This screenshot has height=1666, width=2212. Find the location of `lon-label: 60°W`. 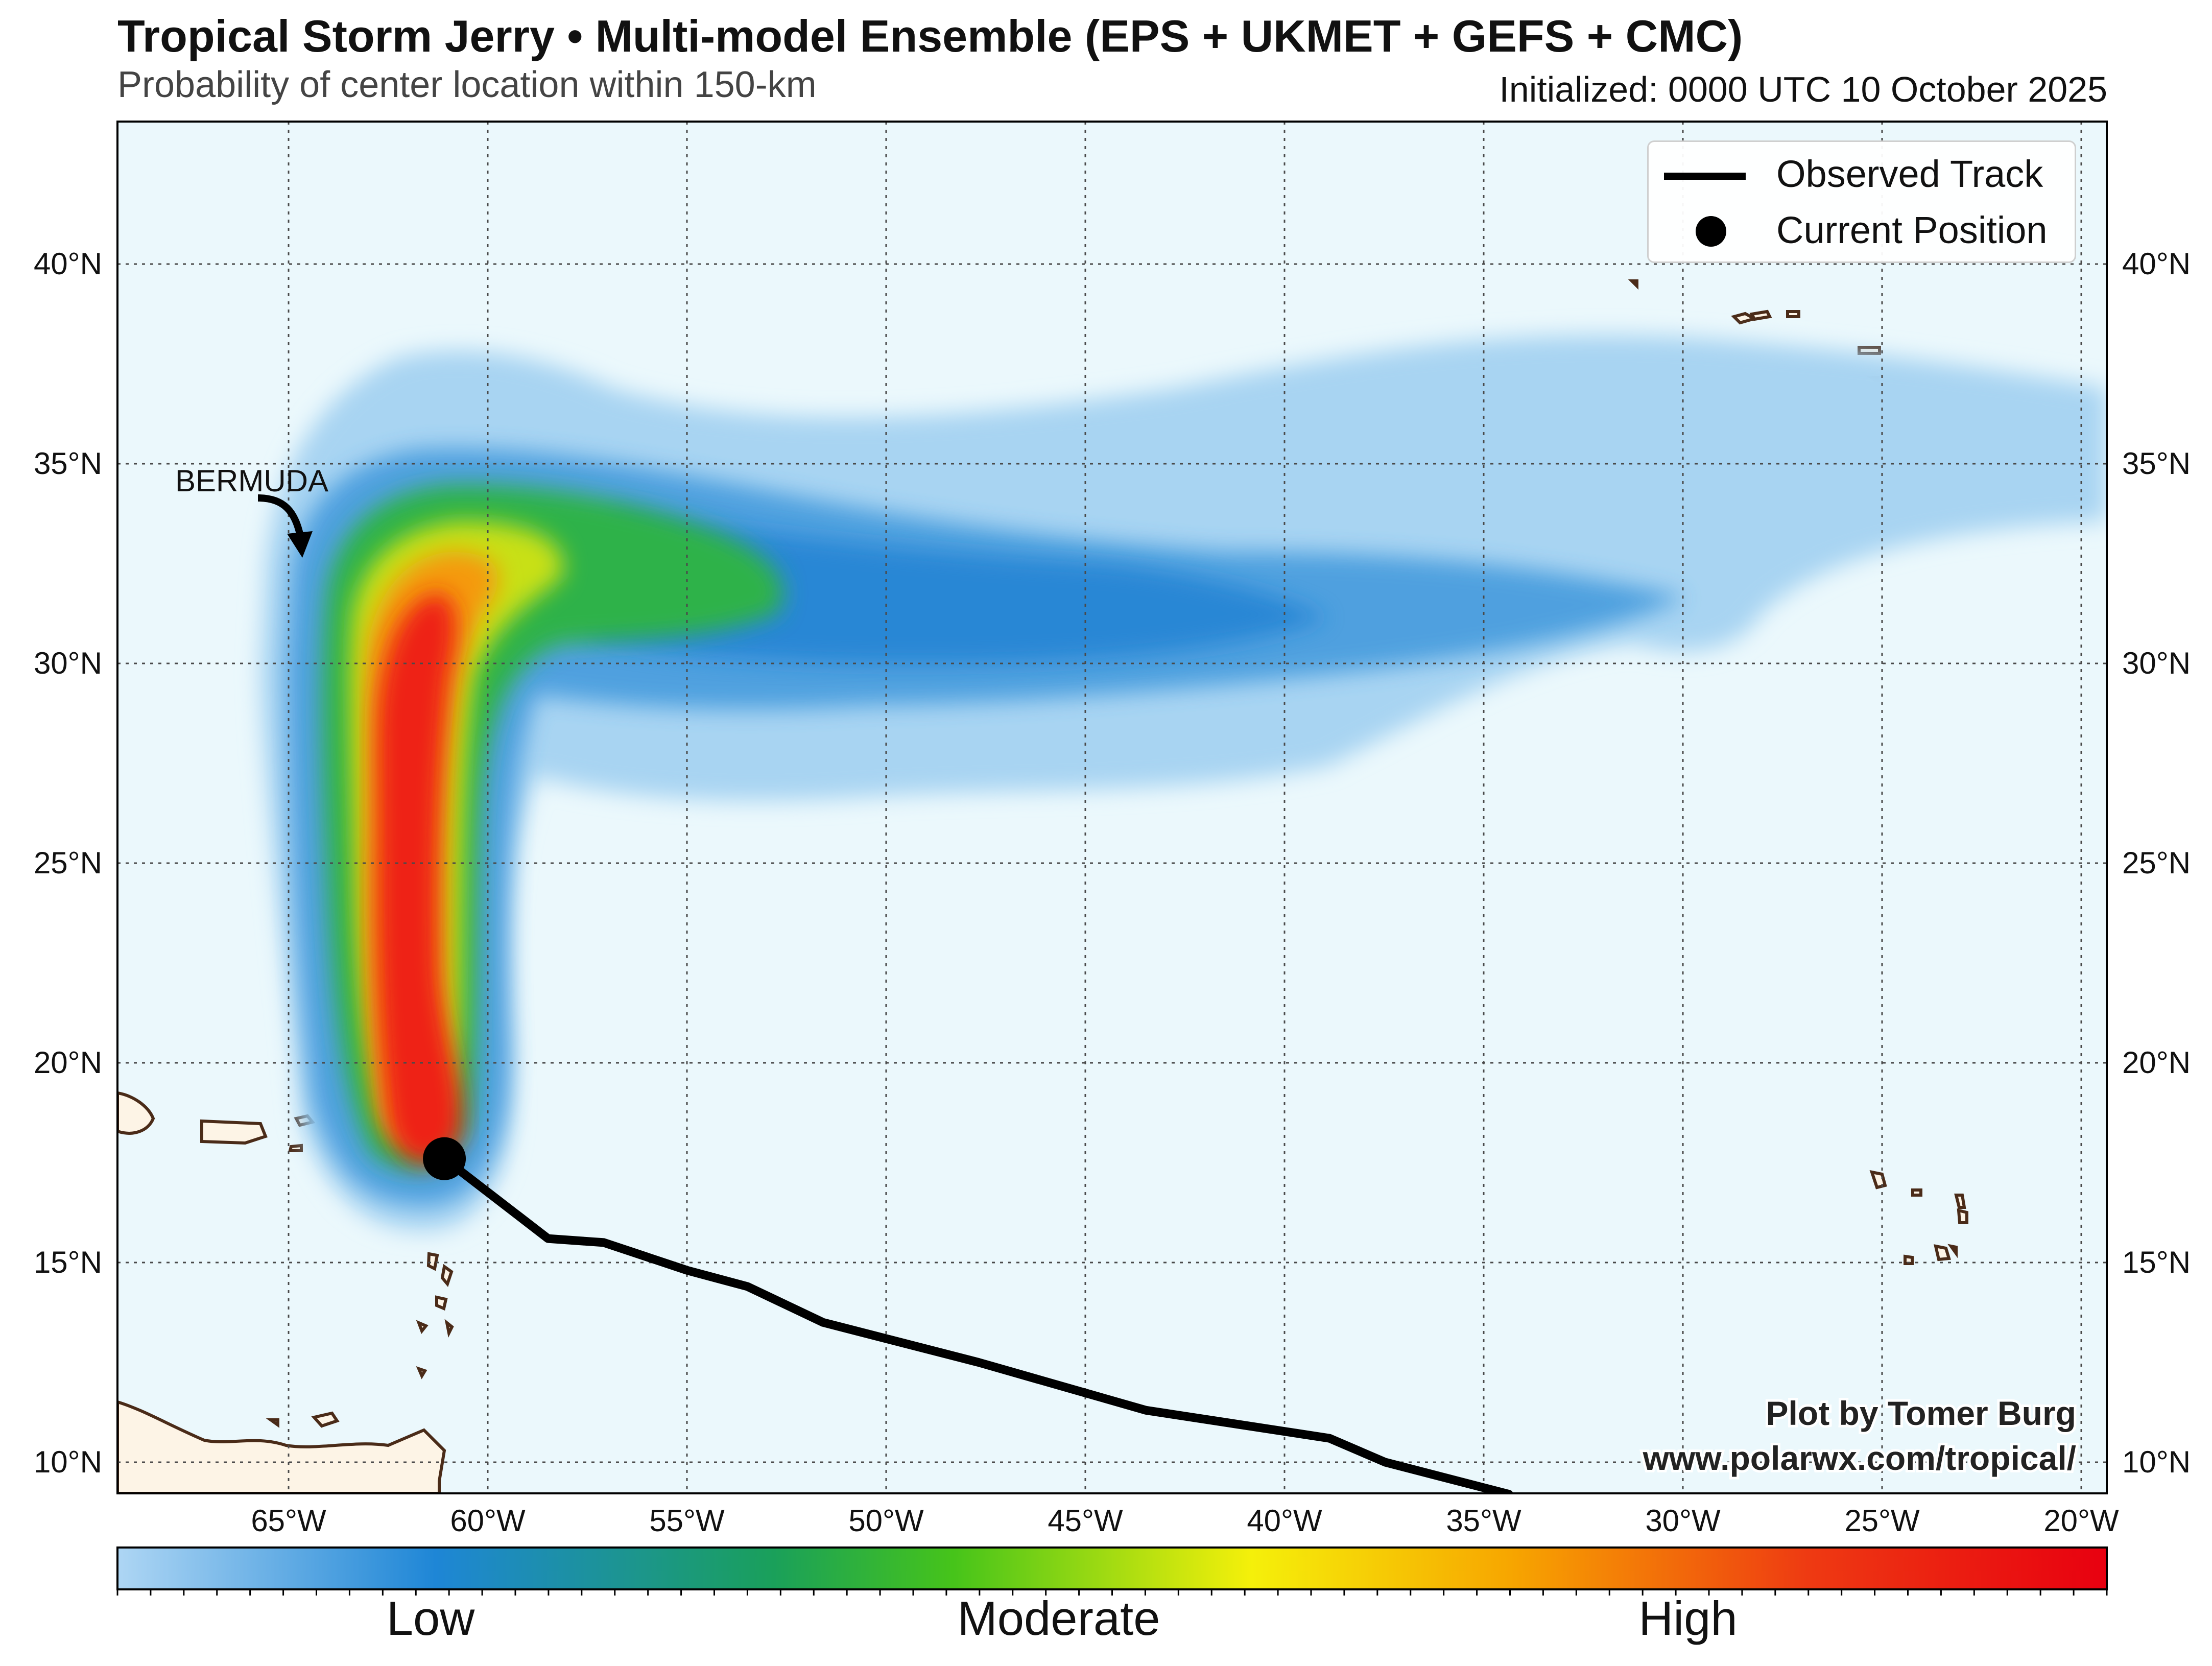

lon-label: 60°W is located at coordinates (488, 1521).